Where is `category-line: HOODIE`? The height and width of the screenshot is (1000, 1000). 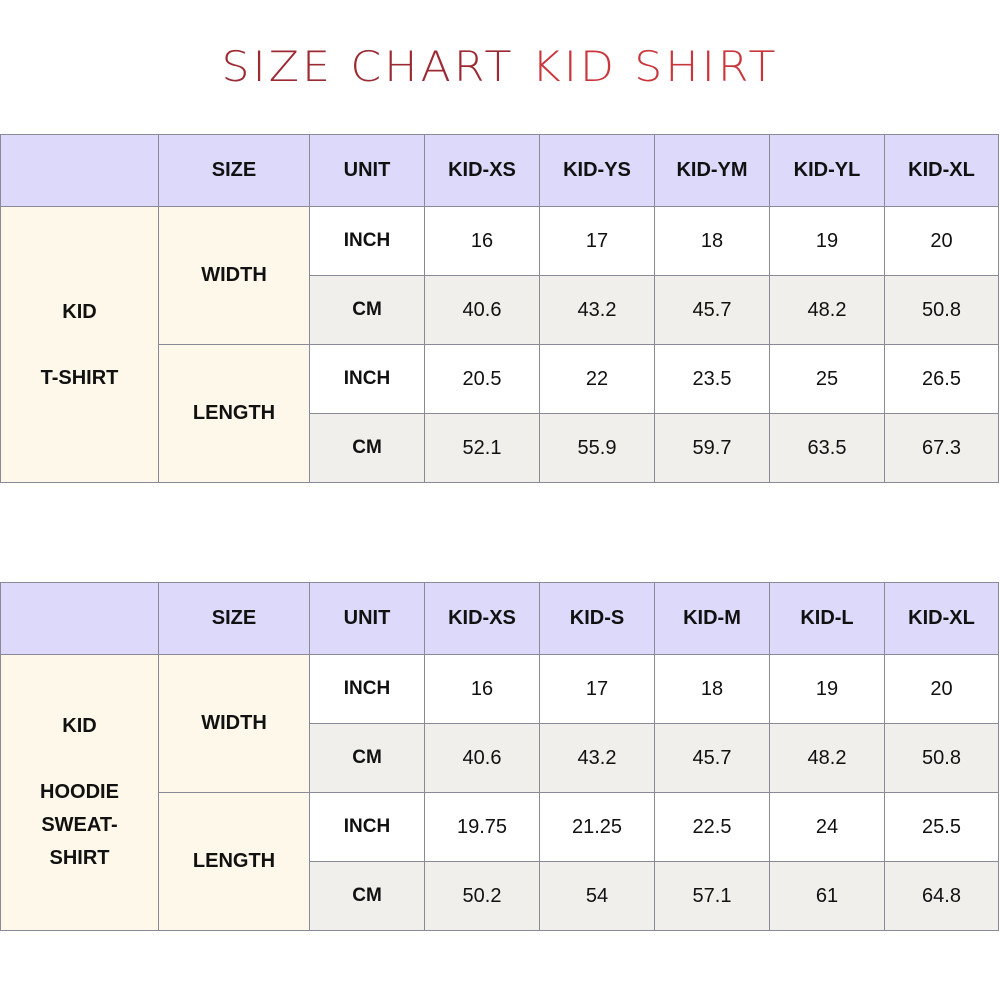
category-line: HOODIE is located at coordinates (79, 792).